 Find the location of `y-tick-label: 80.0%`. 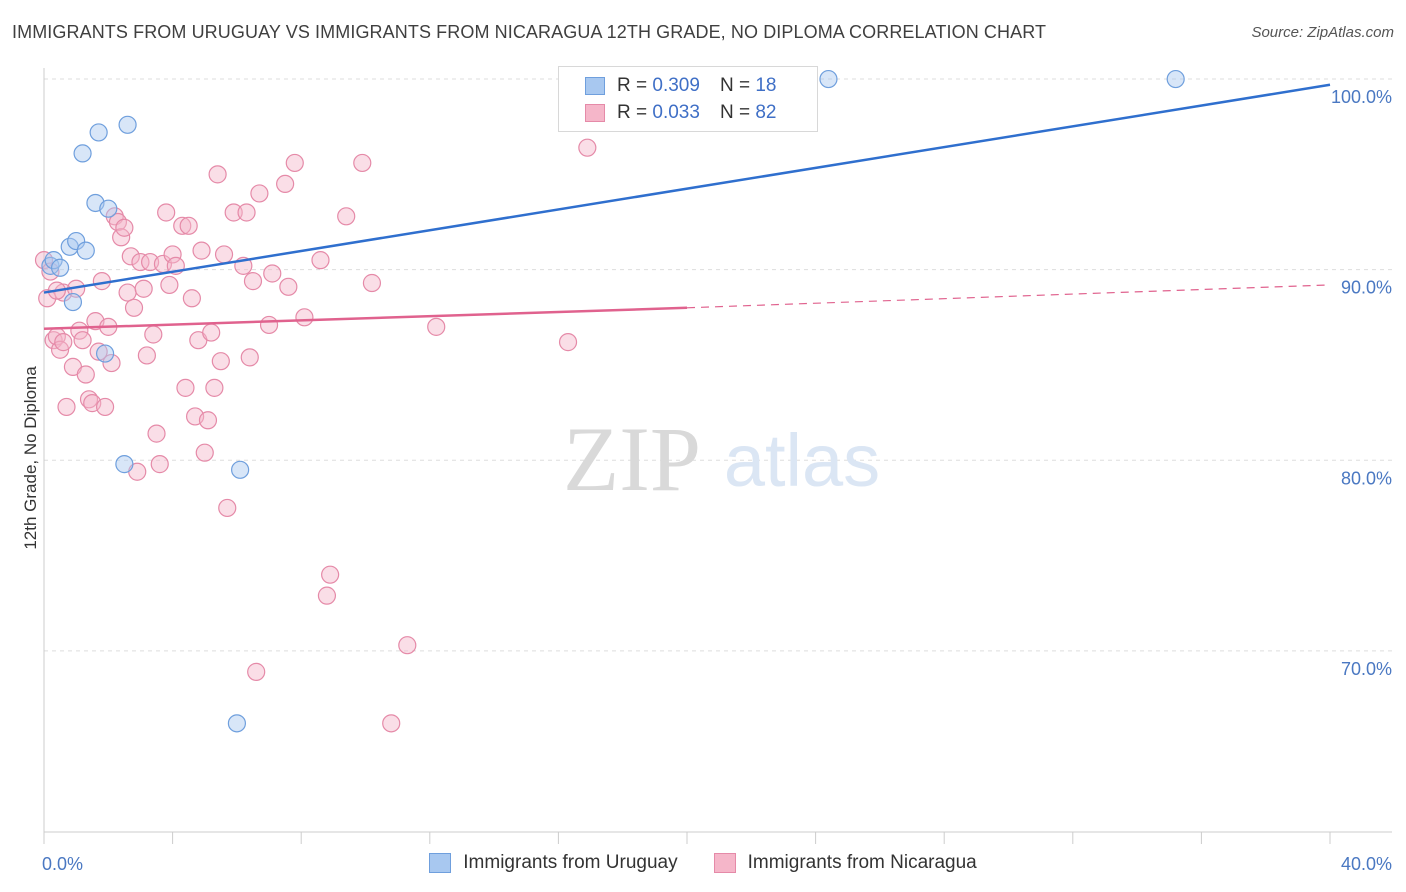

y-tick-label: 80.0% is located at coordinates (1366, 478).